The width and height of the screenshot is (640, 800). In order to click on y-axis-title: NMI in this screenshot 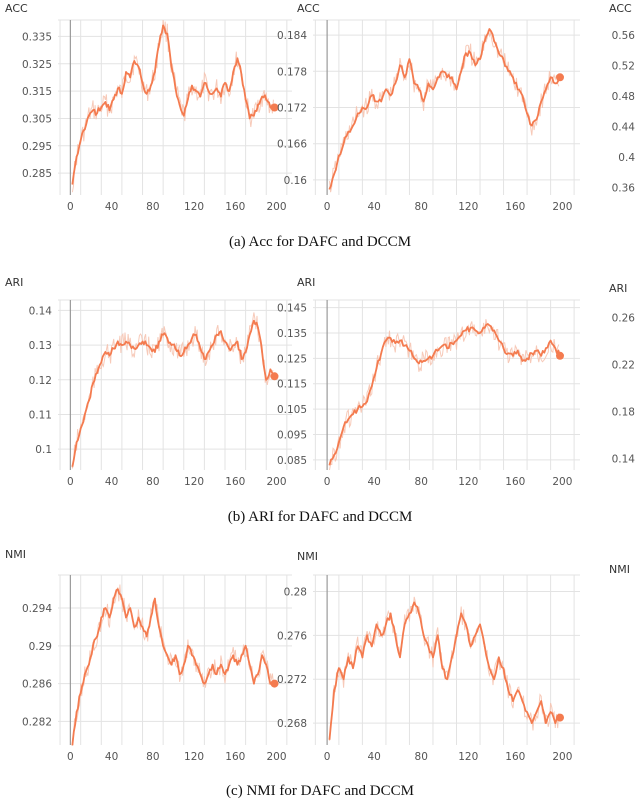, I will do `click(15, 554)`.